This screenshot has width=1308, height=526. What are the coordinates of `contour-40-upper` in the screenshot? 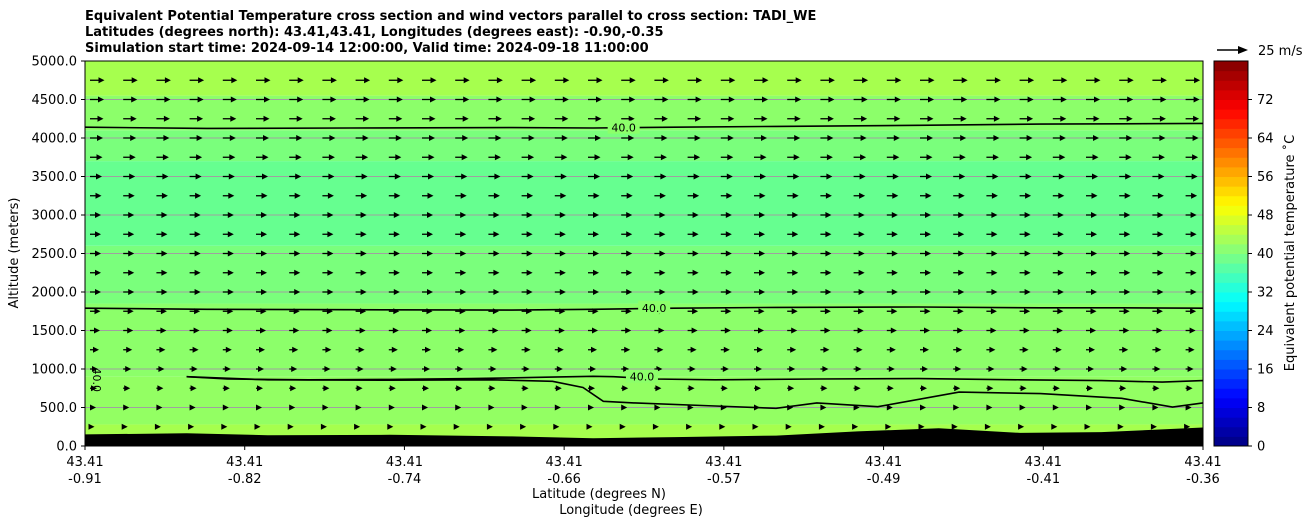 It's located at (644, 126).